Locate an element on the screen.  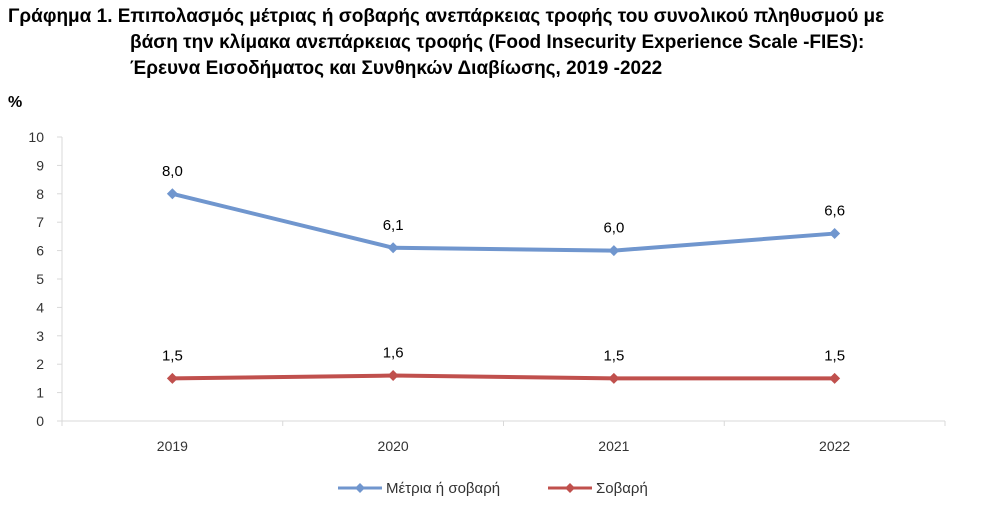
x-tick-label: 2020 is located at coordinates (393, 446).